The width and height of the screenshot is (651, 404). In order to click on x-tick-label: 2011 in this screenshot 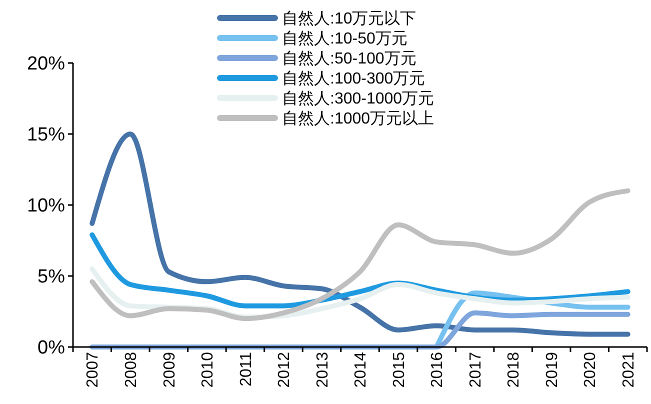, I will do `click(246, 369)`.